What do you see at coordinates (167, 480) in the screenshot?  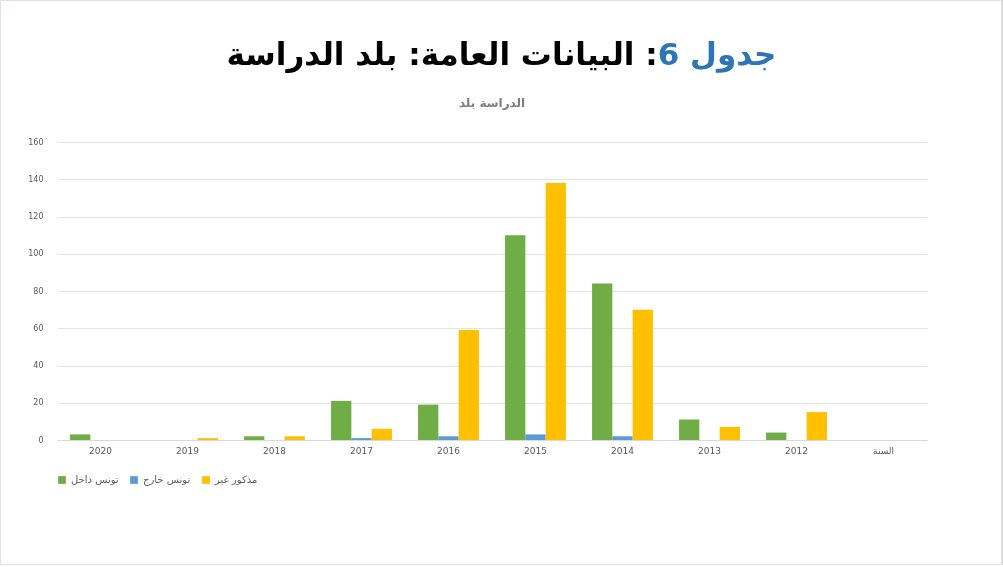 I see `legend-label: تونس خارج` at bounding box center [167, 480].